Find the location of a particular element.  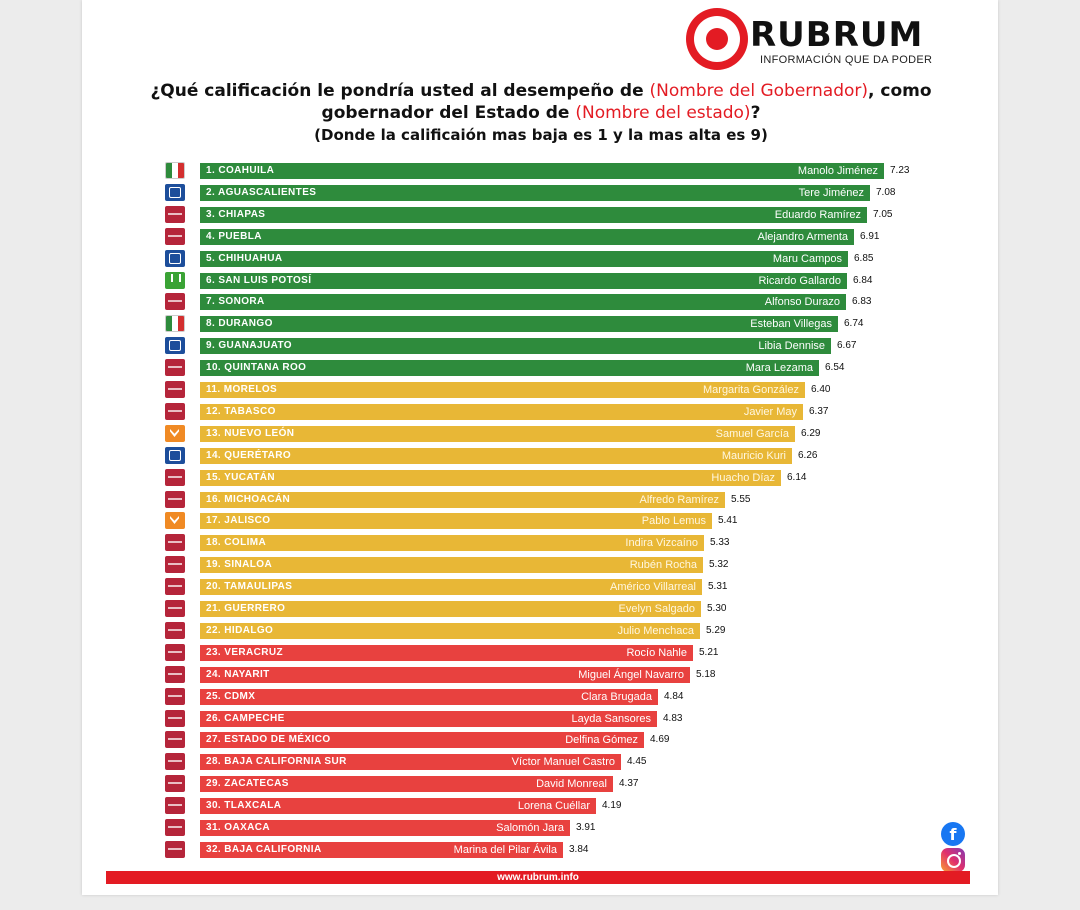

chart-row: 21. GUERRERO Evelyn Salgado 5.30 is located at coordinates (550, 609).